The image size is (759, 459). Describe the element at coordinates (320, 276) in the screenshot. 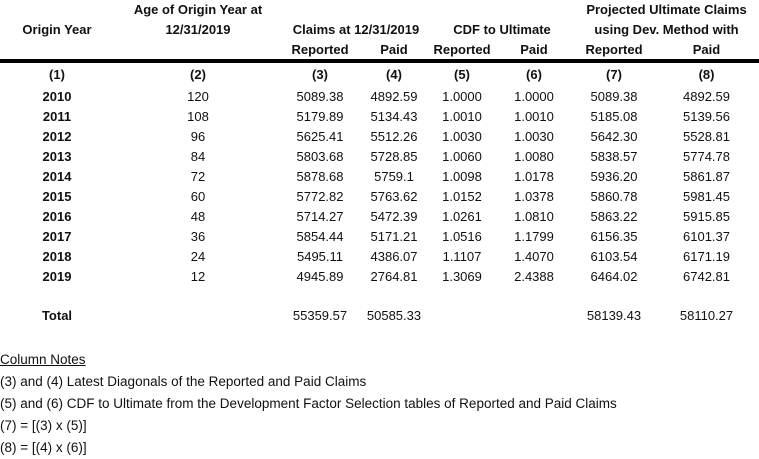

I see `claims-reported-cell: 4945.89` at that location.